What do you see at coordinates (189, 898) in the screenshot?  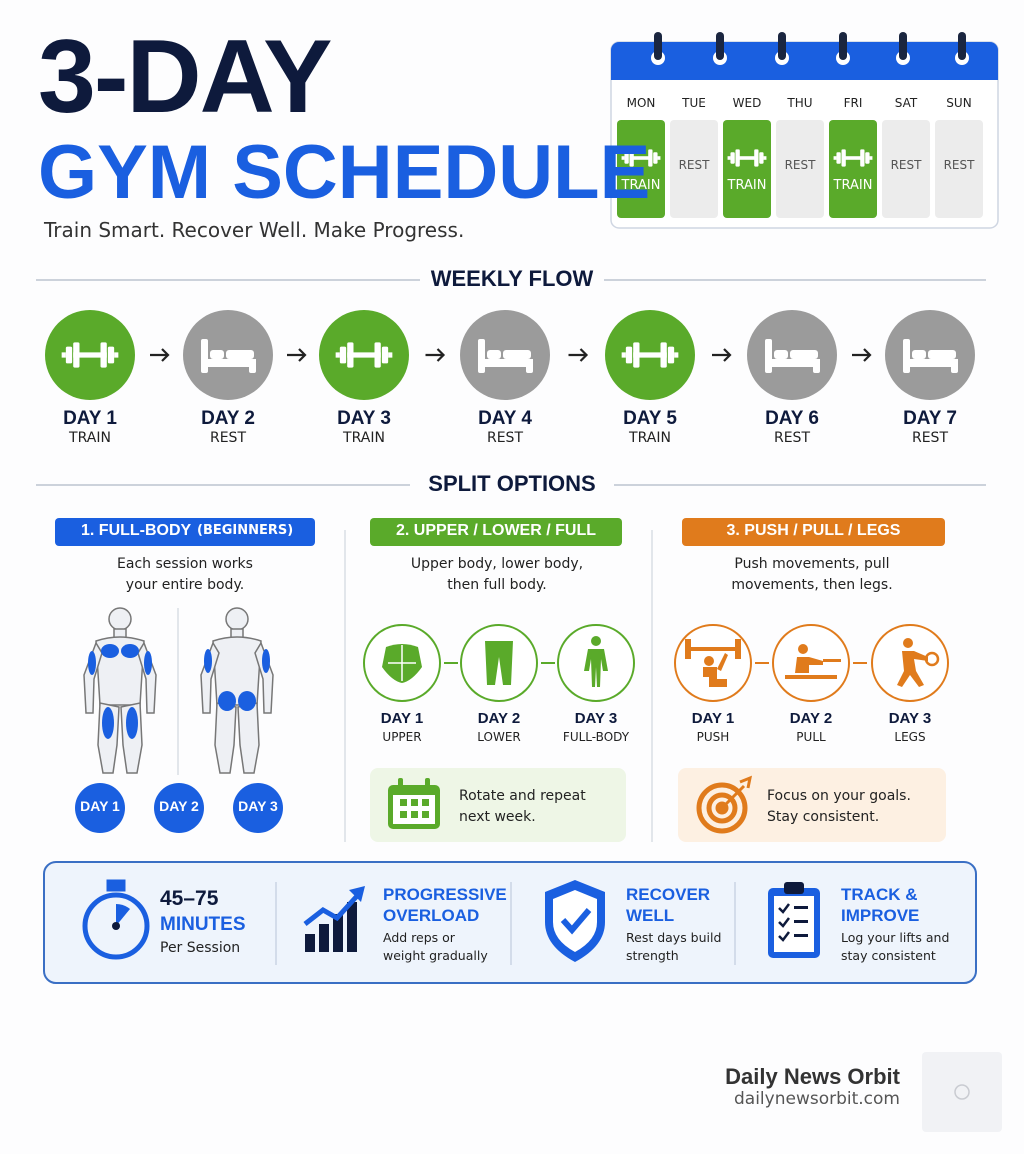 I see `tip-title: 45–75` at bounding box center [189, 898].